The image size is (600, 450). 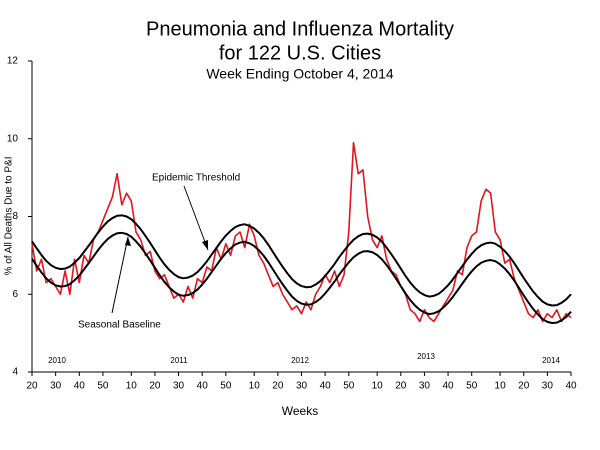 What do you see at coordinates (9, 216) in the screenshot?
I see `y-axis-label: % of All Deaths Due to P&I` at bounding box center [9, 216].